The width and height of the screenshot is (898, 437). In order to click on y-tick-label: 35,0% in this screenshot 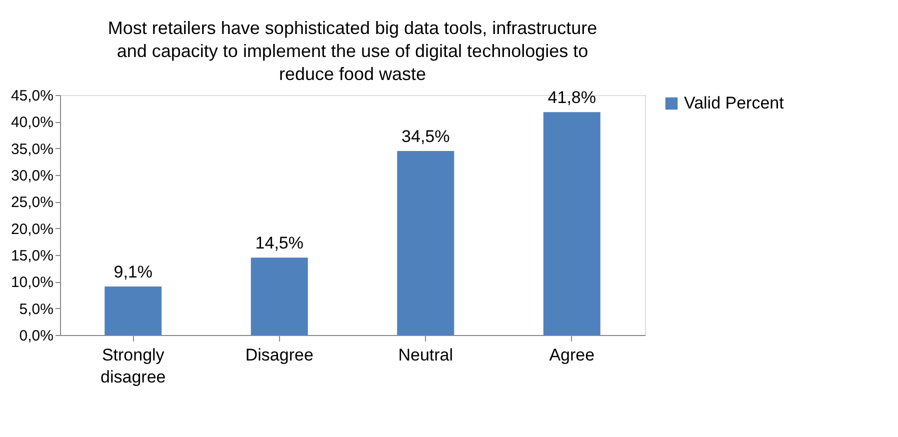, I will do `click(32, 149)`.